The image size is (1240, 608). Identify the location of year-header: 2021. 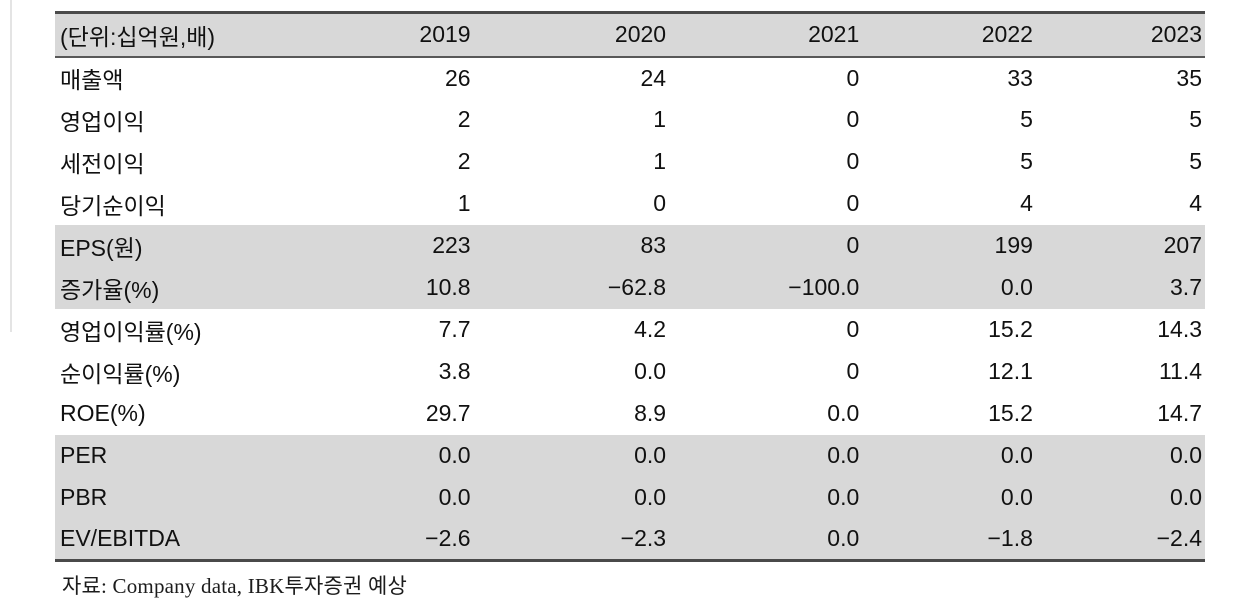
(766, 35).